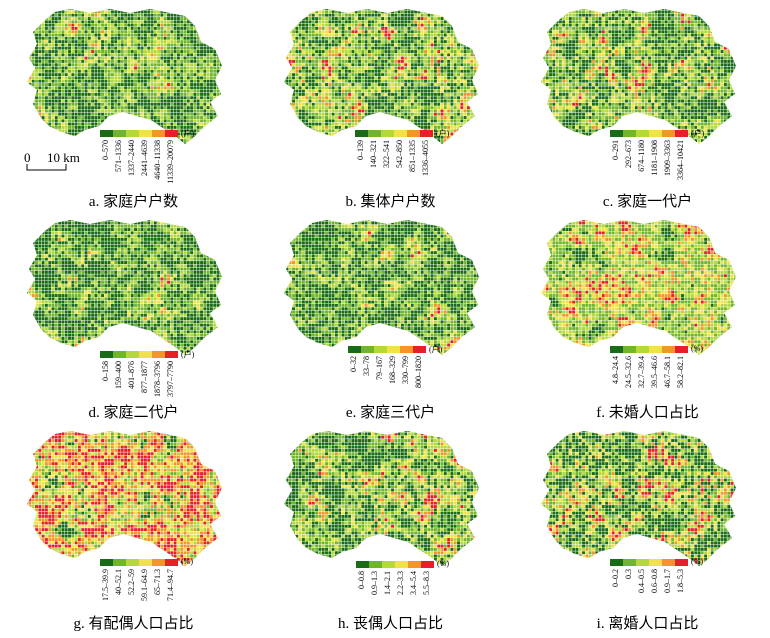  What do you see at coordinates (642, 581) in the screenshot?
I see `legend-class-label: 0.4–0.5` at bounding box center [642, 581].